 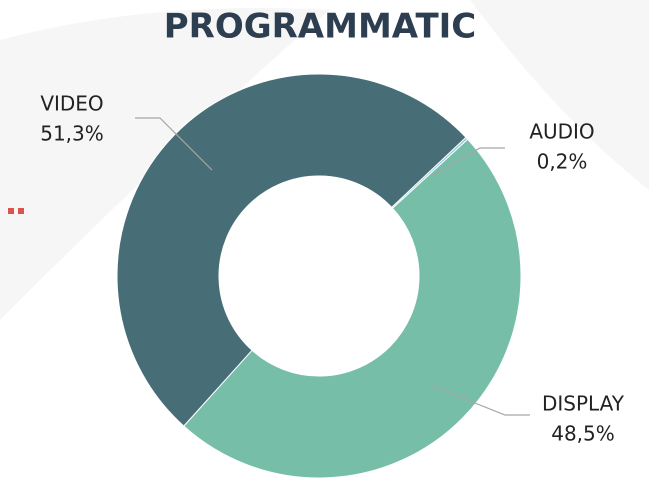 What do you see at coordinates (562, 162) in the screenshot?
I see `value-label: 0,2%` at bounding box center [562, 162].